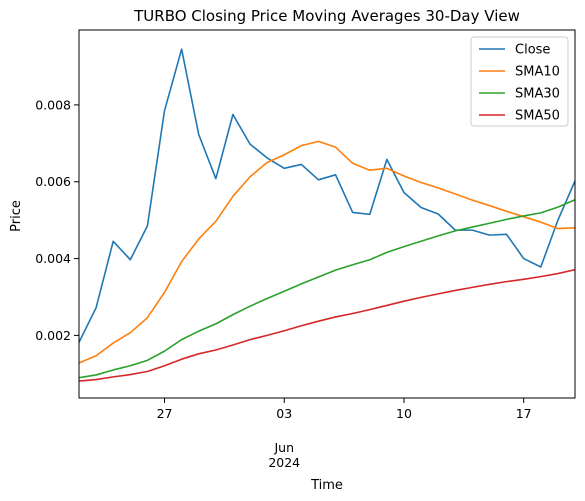  I want to click on x-tick-label: 17, so click(524, 413).